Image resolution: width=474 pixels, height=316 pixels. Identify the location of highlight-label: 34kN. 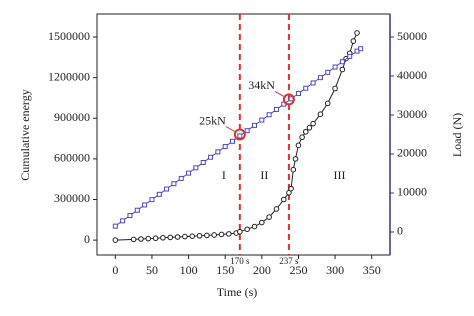
(261, 85).